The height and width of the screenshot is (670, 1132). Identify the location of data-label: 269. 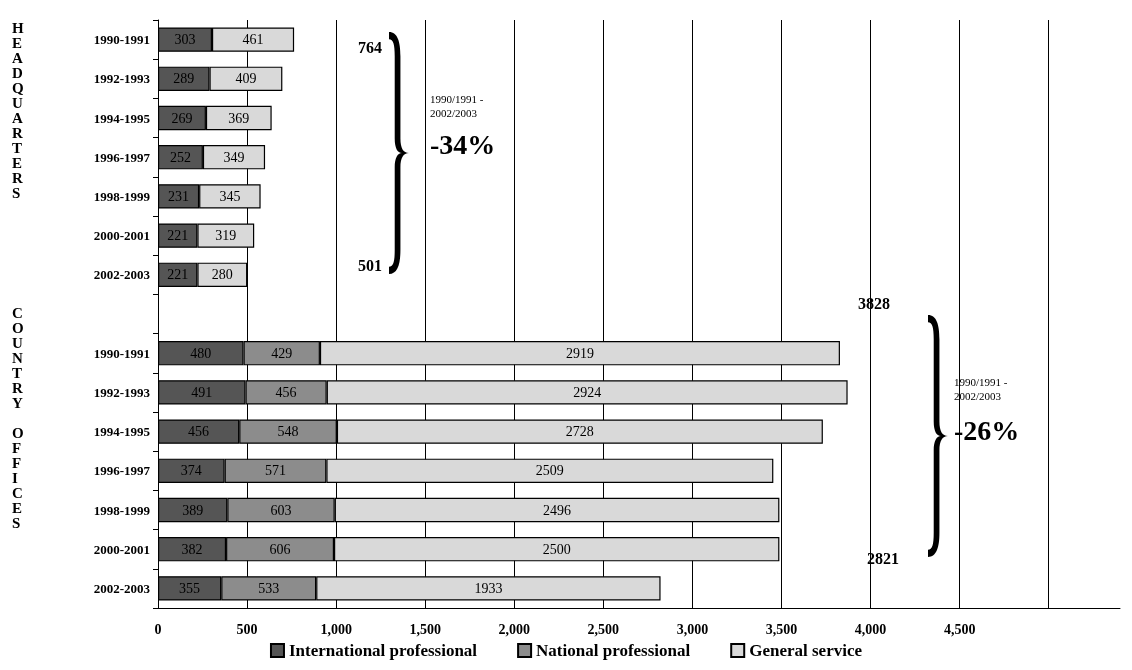
(182, 118).